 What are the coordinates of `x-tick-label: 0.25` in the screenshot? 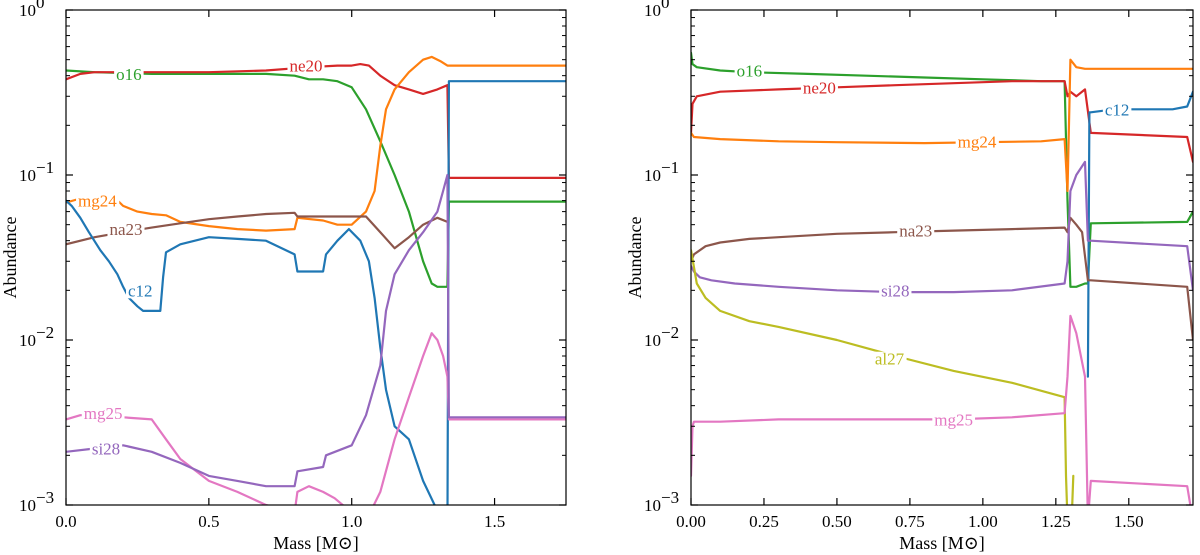 It's located at (764, 521).